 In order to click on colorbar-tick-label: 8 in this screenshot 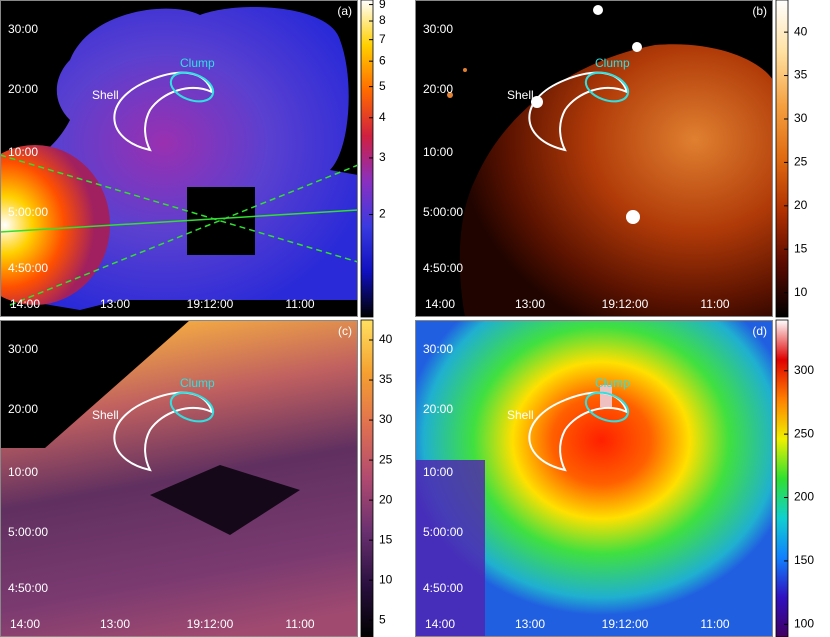, I will do `click(382, 20)`.